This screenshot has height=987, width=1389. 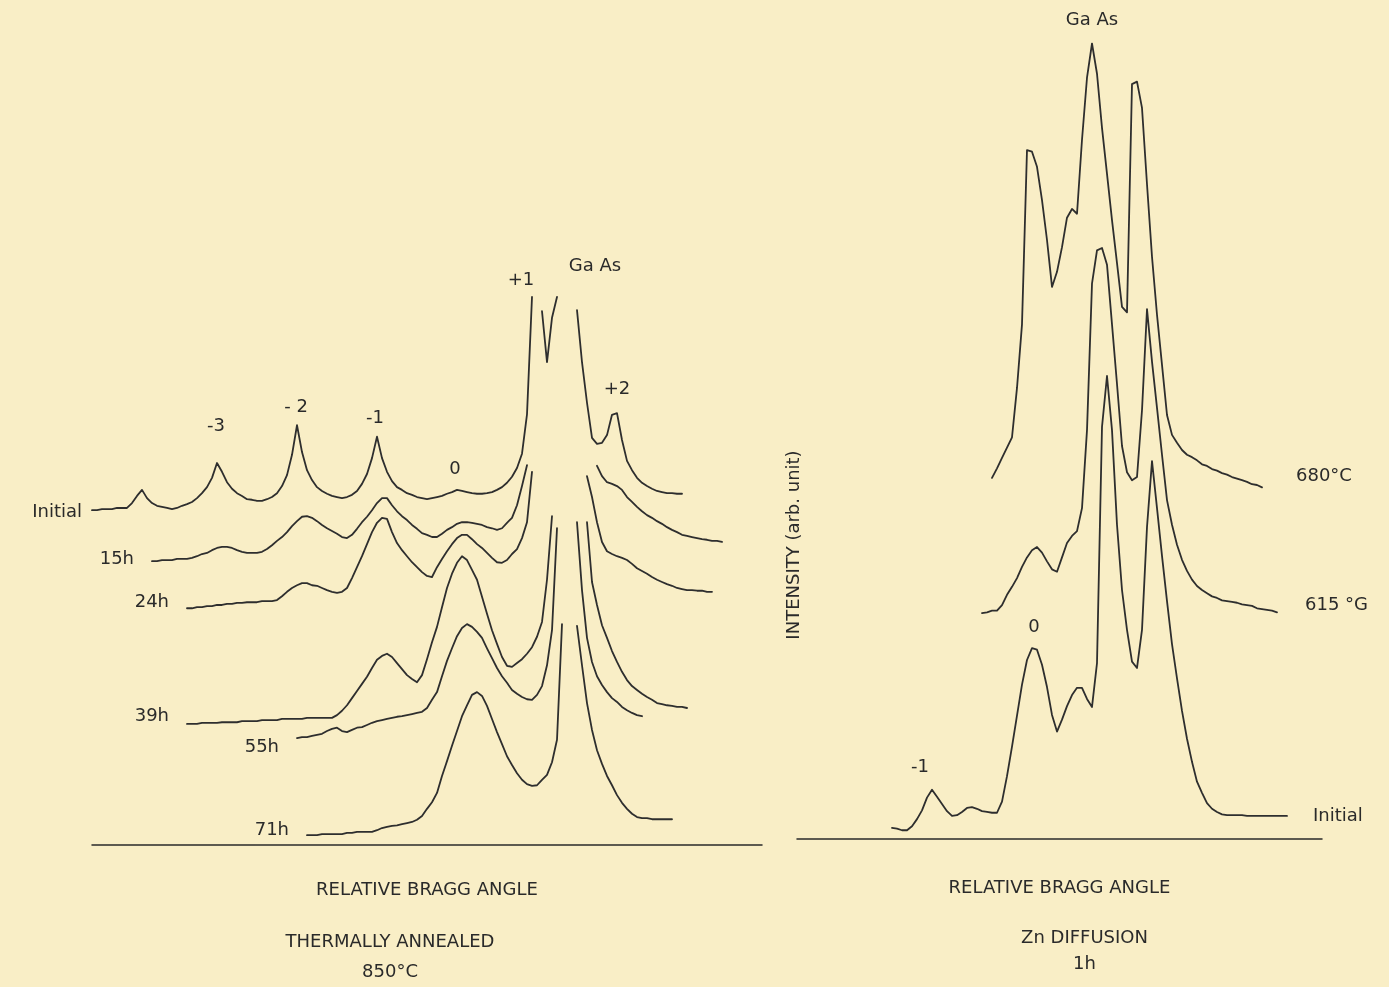 I want to click on text: 1h, so click(x=1084, y=962).